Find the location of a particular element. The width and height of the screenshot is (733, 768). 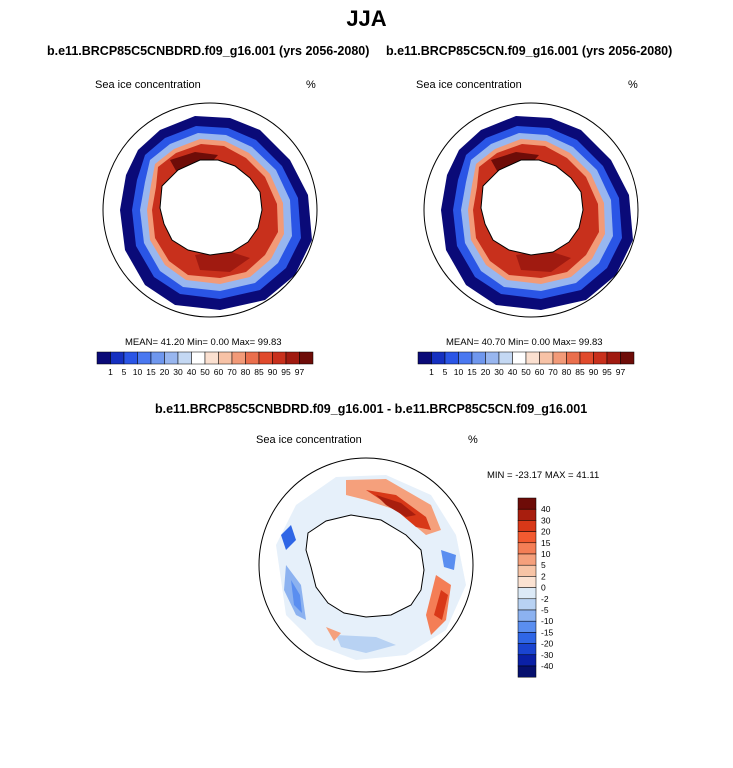

right-colorbar-tick-label: 97 is located at coordinates (621, 372).